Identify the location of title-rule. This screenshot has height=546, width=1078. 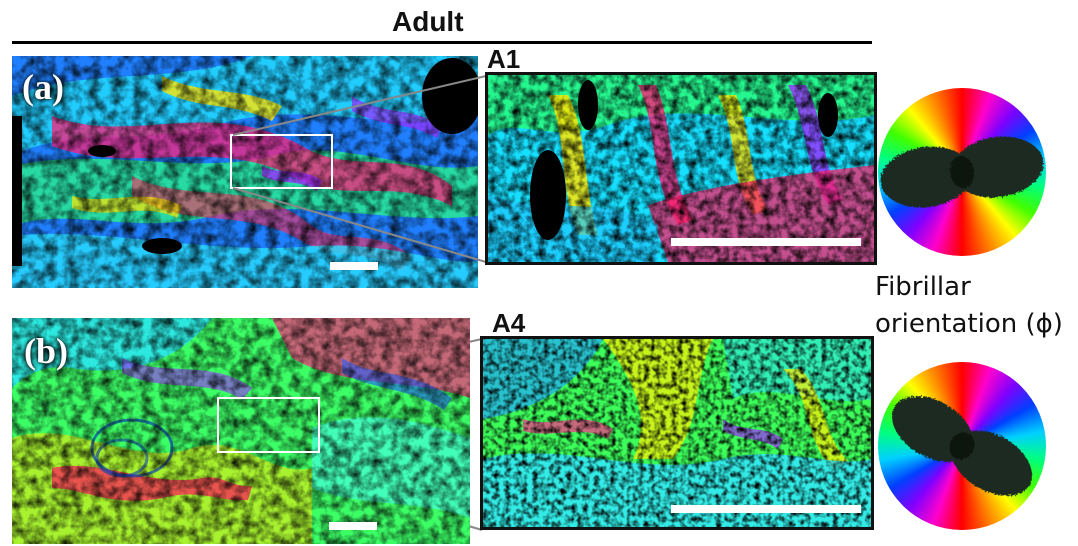
(442, 42).